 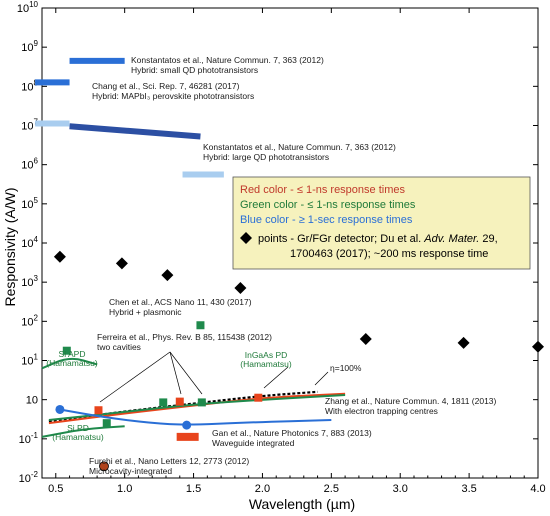 I want to click on y-tick-label: 10¹, so click(x=29, y=360).